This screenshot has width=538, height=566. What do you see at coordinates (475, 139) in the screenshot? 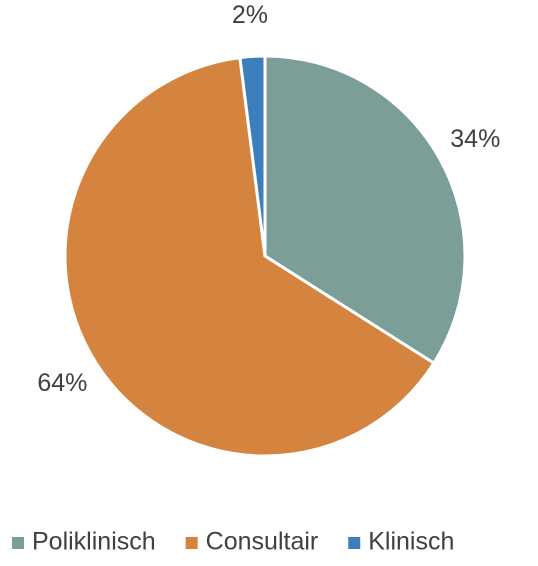
I see `data-label: 34%` at bounding box center [475, 139].